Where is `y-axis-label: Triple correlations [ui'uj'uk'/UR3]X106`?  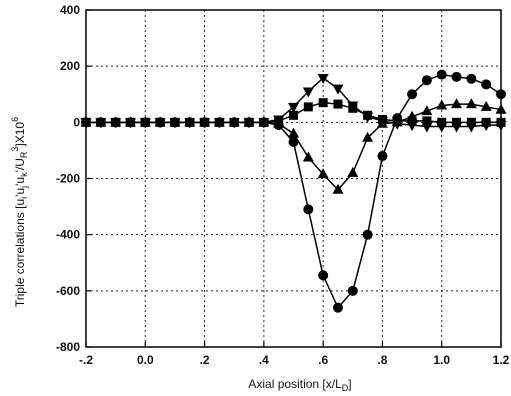 y-axis-label: Triple correlations [ui'uj'uk'/UR3]X106 is located at coordinates (19, 212).